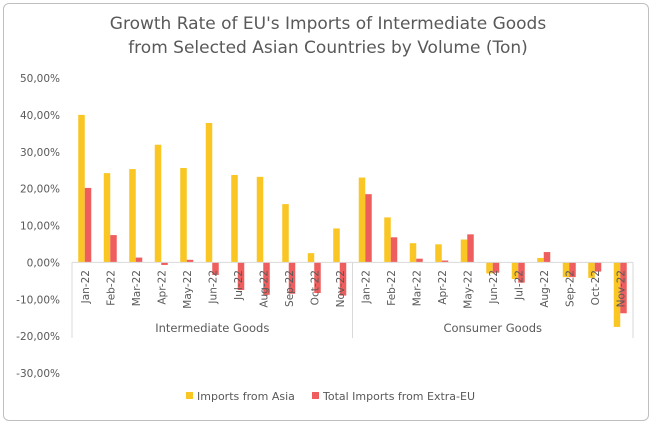 The height and width of the screenshot is (428, 656). What do you see at coordinates (40, 190) in the screenshot?
I see `y-tick-label: 20,00%` at bounding box center [40, 190].